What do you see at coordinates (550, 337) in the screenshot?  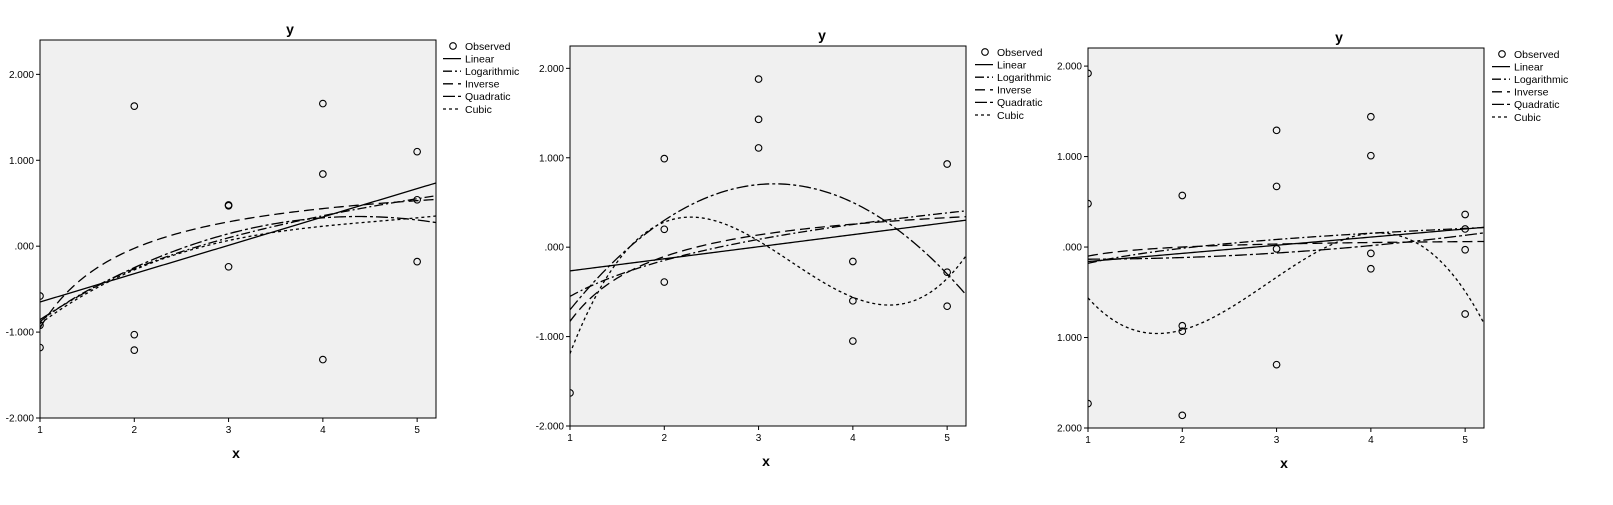 I see `y-tick-label: -1.000` at bounding box center [550, 337].